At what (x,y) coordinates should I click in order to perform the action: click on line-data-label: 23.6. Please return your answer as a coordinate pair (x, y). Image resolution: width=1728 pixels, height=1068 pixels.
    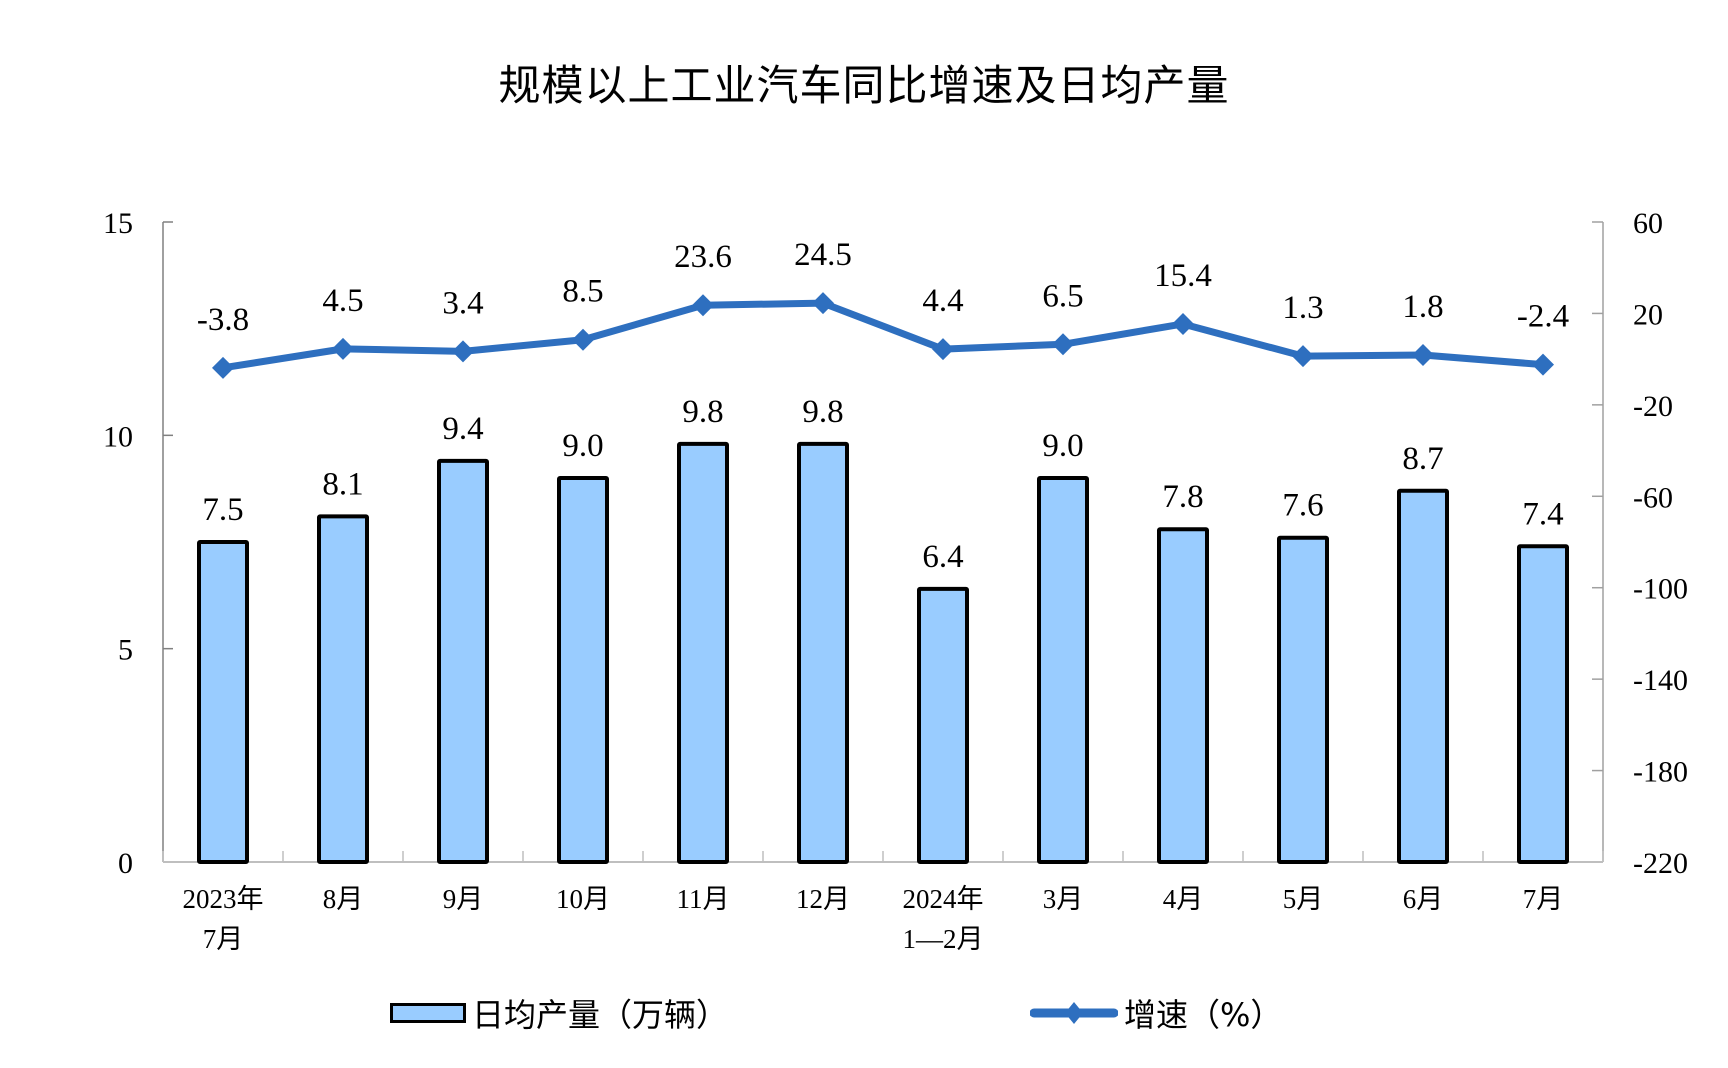
    Looking at the image, I should click on (703, 257).